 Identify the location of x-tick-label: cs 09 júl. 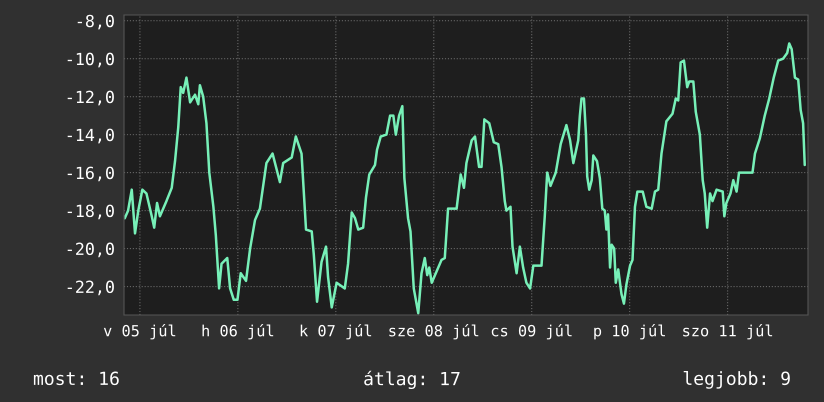
(532, 332).